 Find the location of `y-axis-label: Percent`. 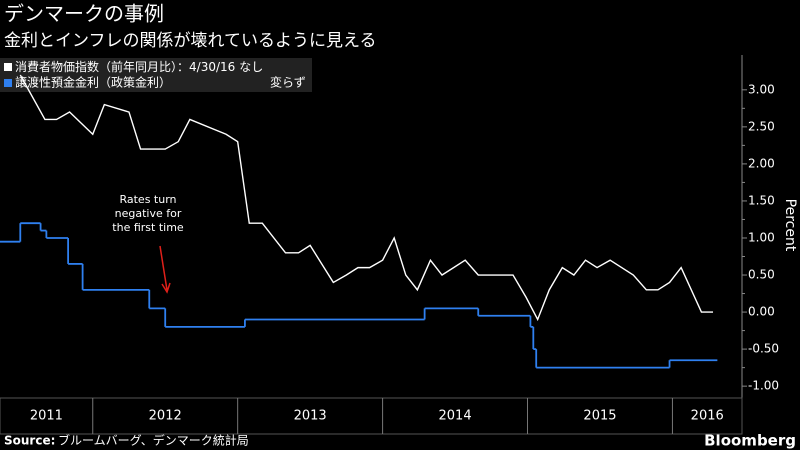

y-axis-label: Percent is located at coordinates (790, 225).